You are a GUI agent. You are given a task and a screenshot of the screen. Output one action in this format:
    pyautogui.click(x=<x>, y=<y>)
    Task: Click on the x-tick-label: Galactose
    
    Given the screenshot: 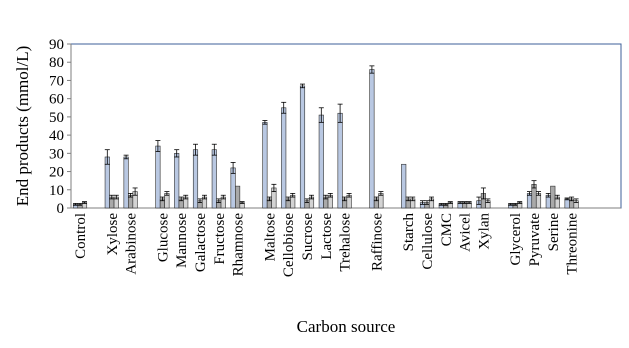 What is the action you would take?
    pyautogui.click(x=201, y=242)
    